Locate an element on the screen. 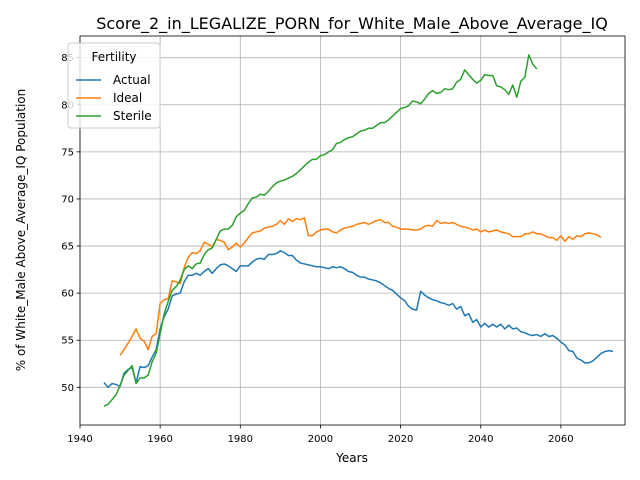 Image resolution: width=640 pixels, height=480 pixels. legend-box is located at coordinates (114, 85).